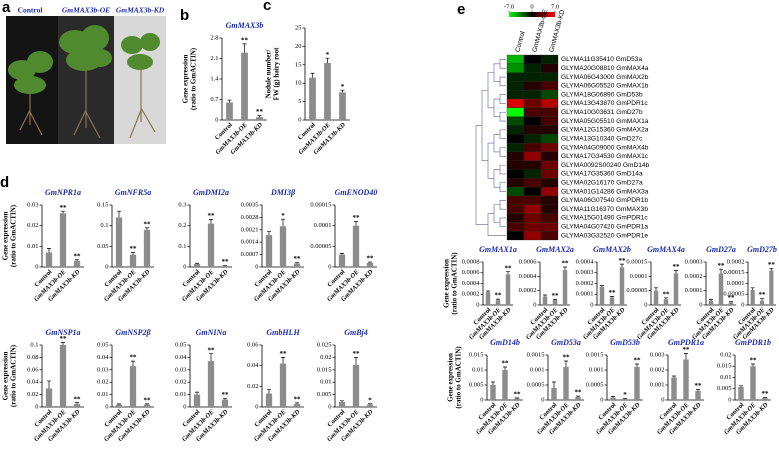 Image resolution: width=779 pixels, height=454 pixels. What do you see at coordinates (283, 332) in the screenshot?
I see `chart-title: GmbHLH` at bounding box center [283, 332].